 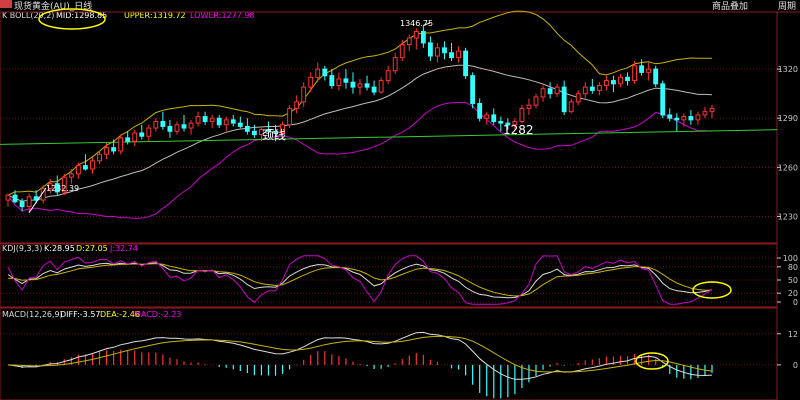 I want to click on macd-indicator-title: MACD(12,26,9), so click(x=32, y=314).